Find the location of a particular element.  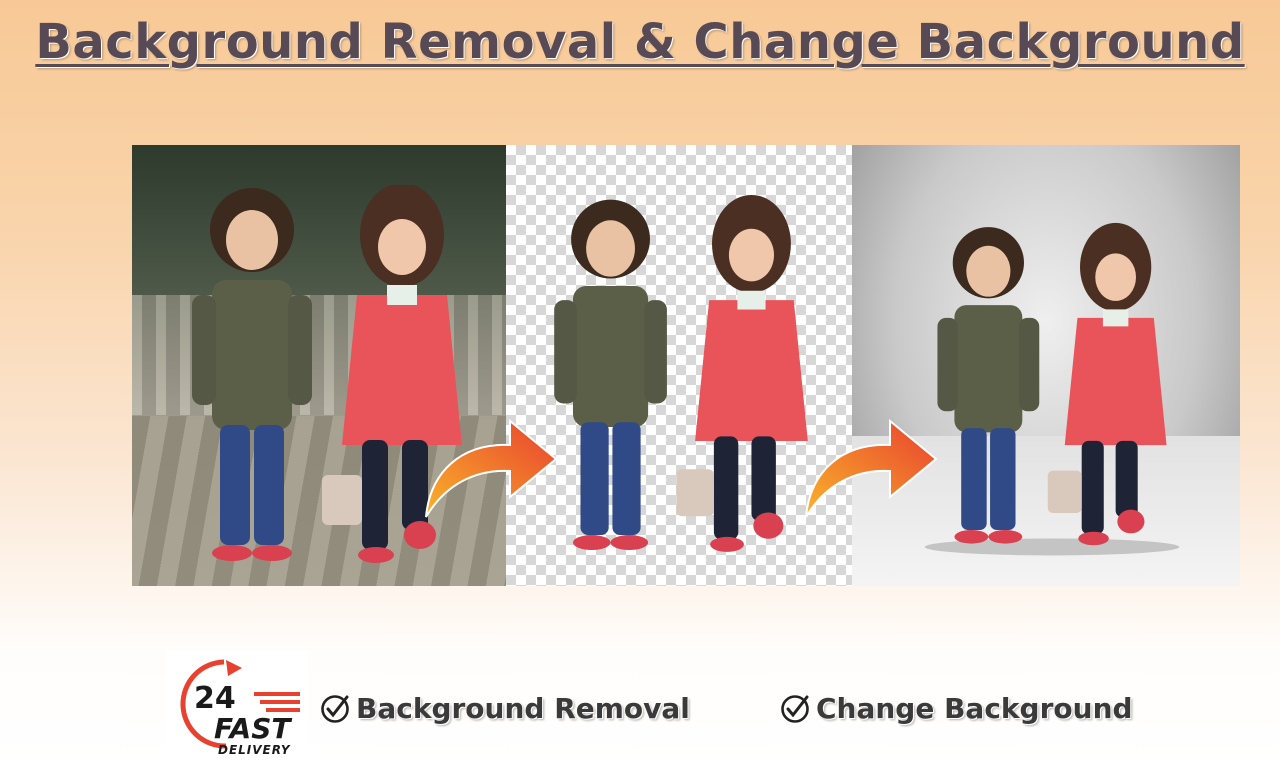

logo-word-delivery: DELIVERY is located at coordinates (254, 750).